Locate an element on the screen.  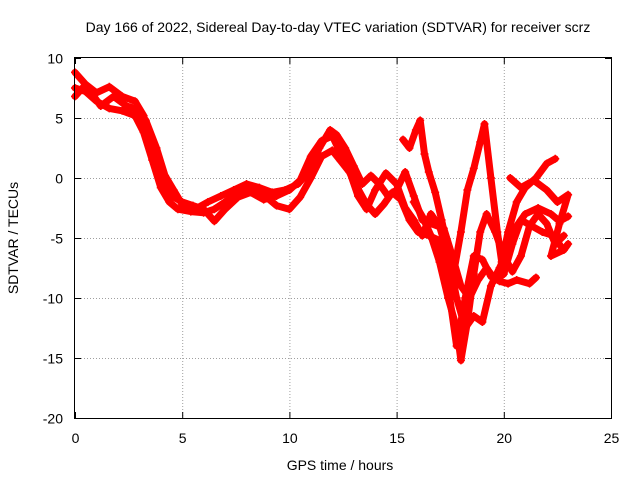
y-tick-label: 10 is located at coordinates (55, 59).